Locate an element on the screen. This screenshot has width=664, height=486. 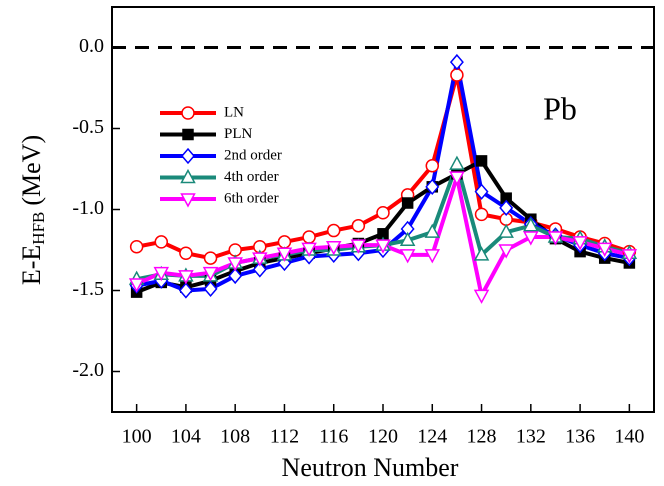
x-tick-label: 140 is located at coordinates (629, 437).